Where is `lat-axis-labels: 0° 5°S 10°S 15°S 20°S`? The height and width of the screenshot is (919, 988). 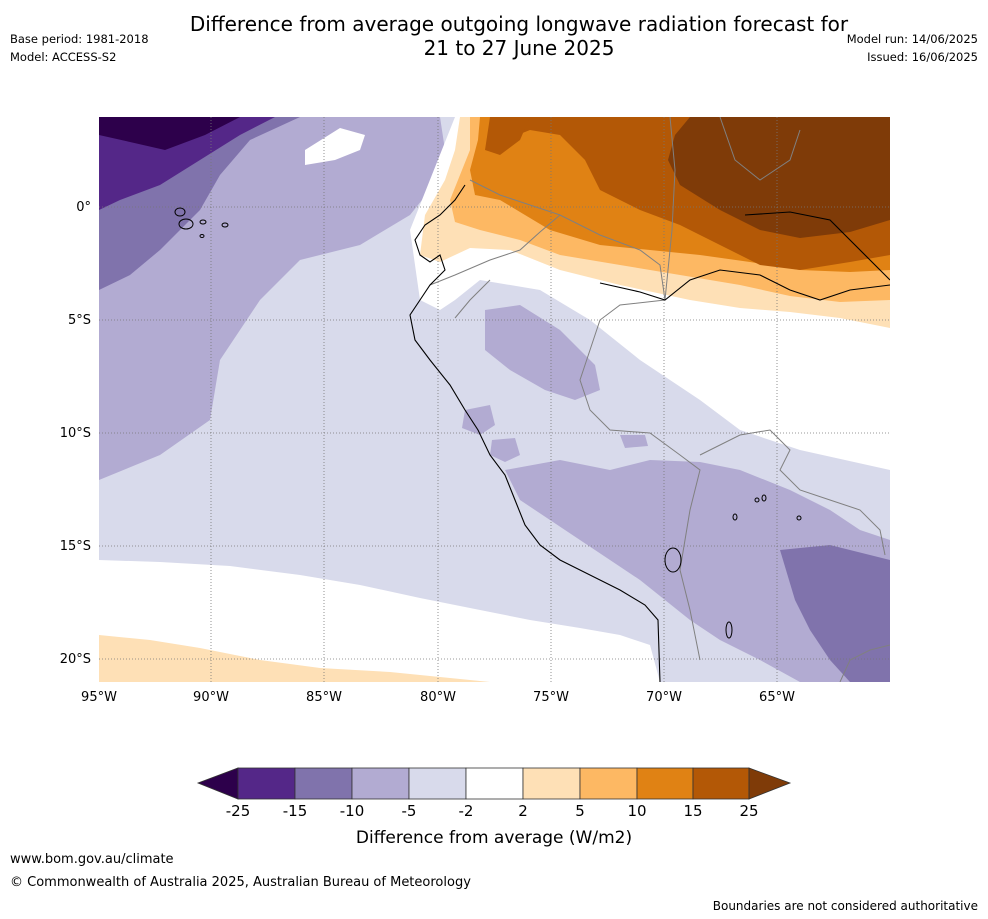
lat-axis-labels: 0° 5°S 10°S 15°S 20°S is located at coordinates (75, 433).